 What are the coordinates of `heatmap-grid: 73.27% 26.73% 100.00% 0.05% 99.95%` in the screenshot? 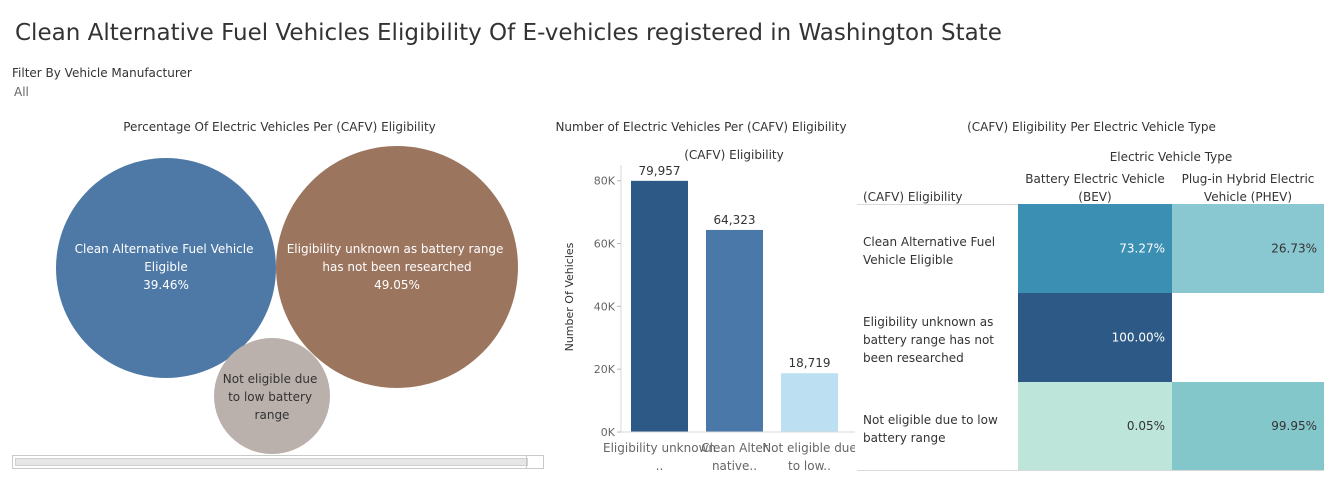 It's located at (1171, 337).